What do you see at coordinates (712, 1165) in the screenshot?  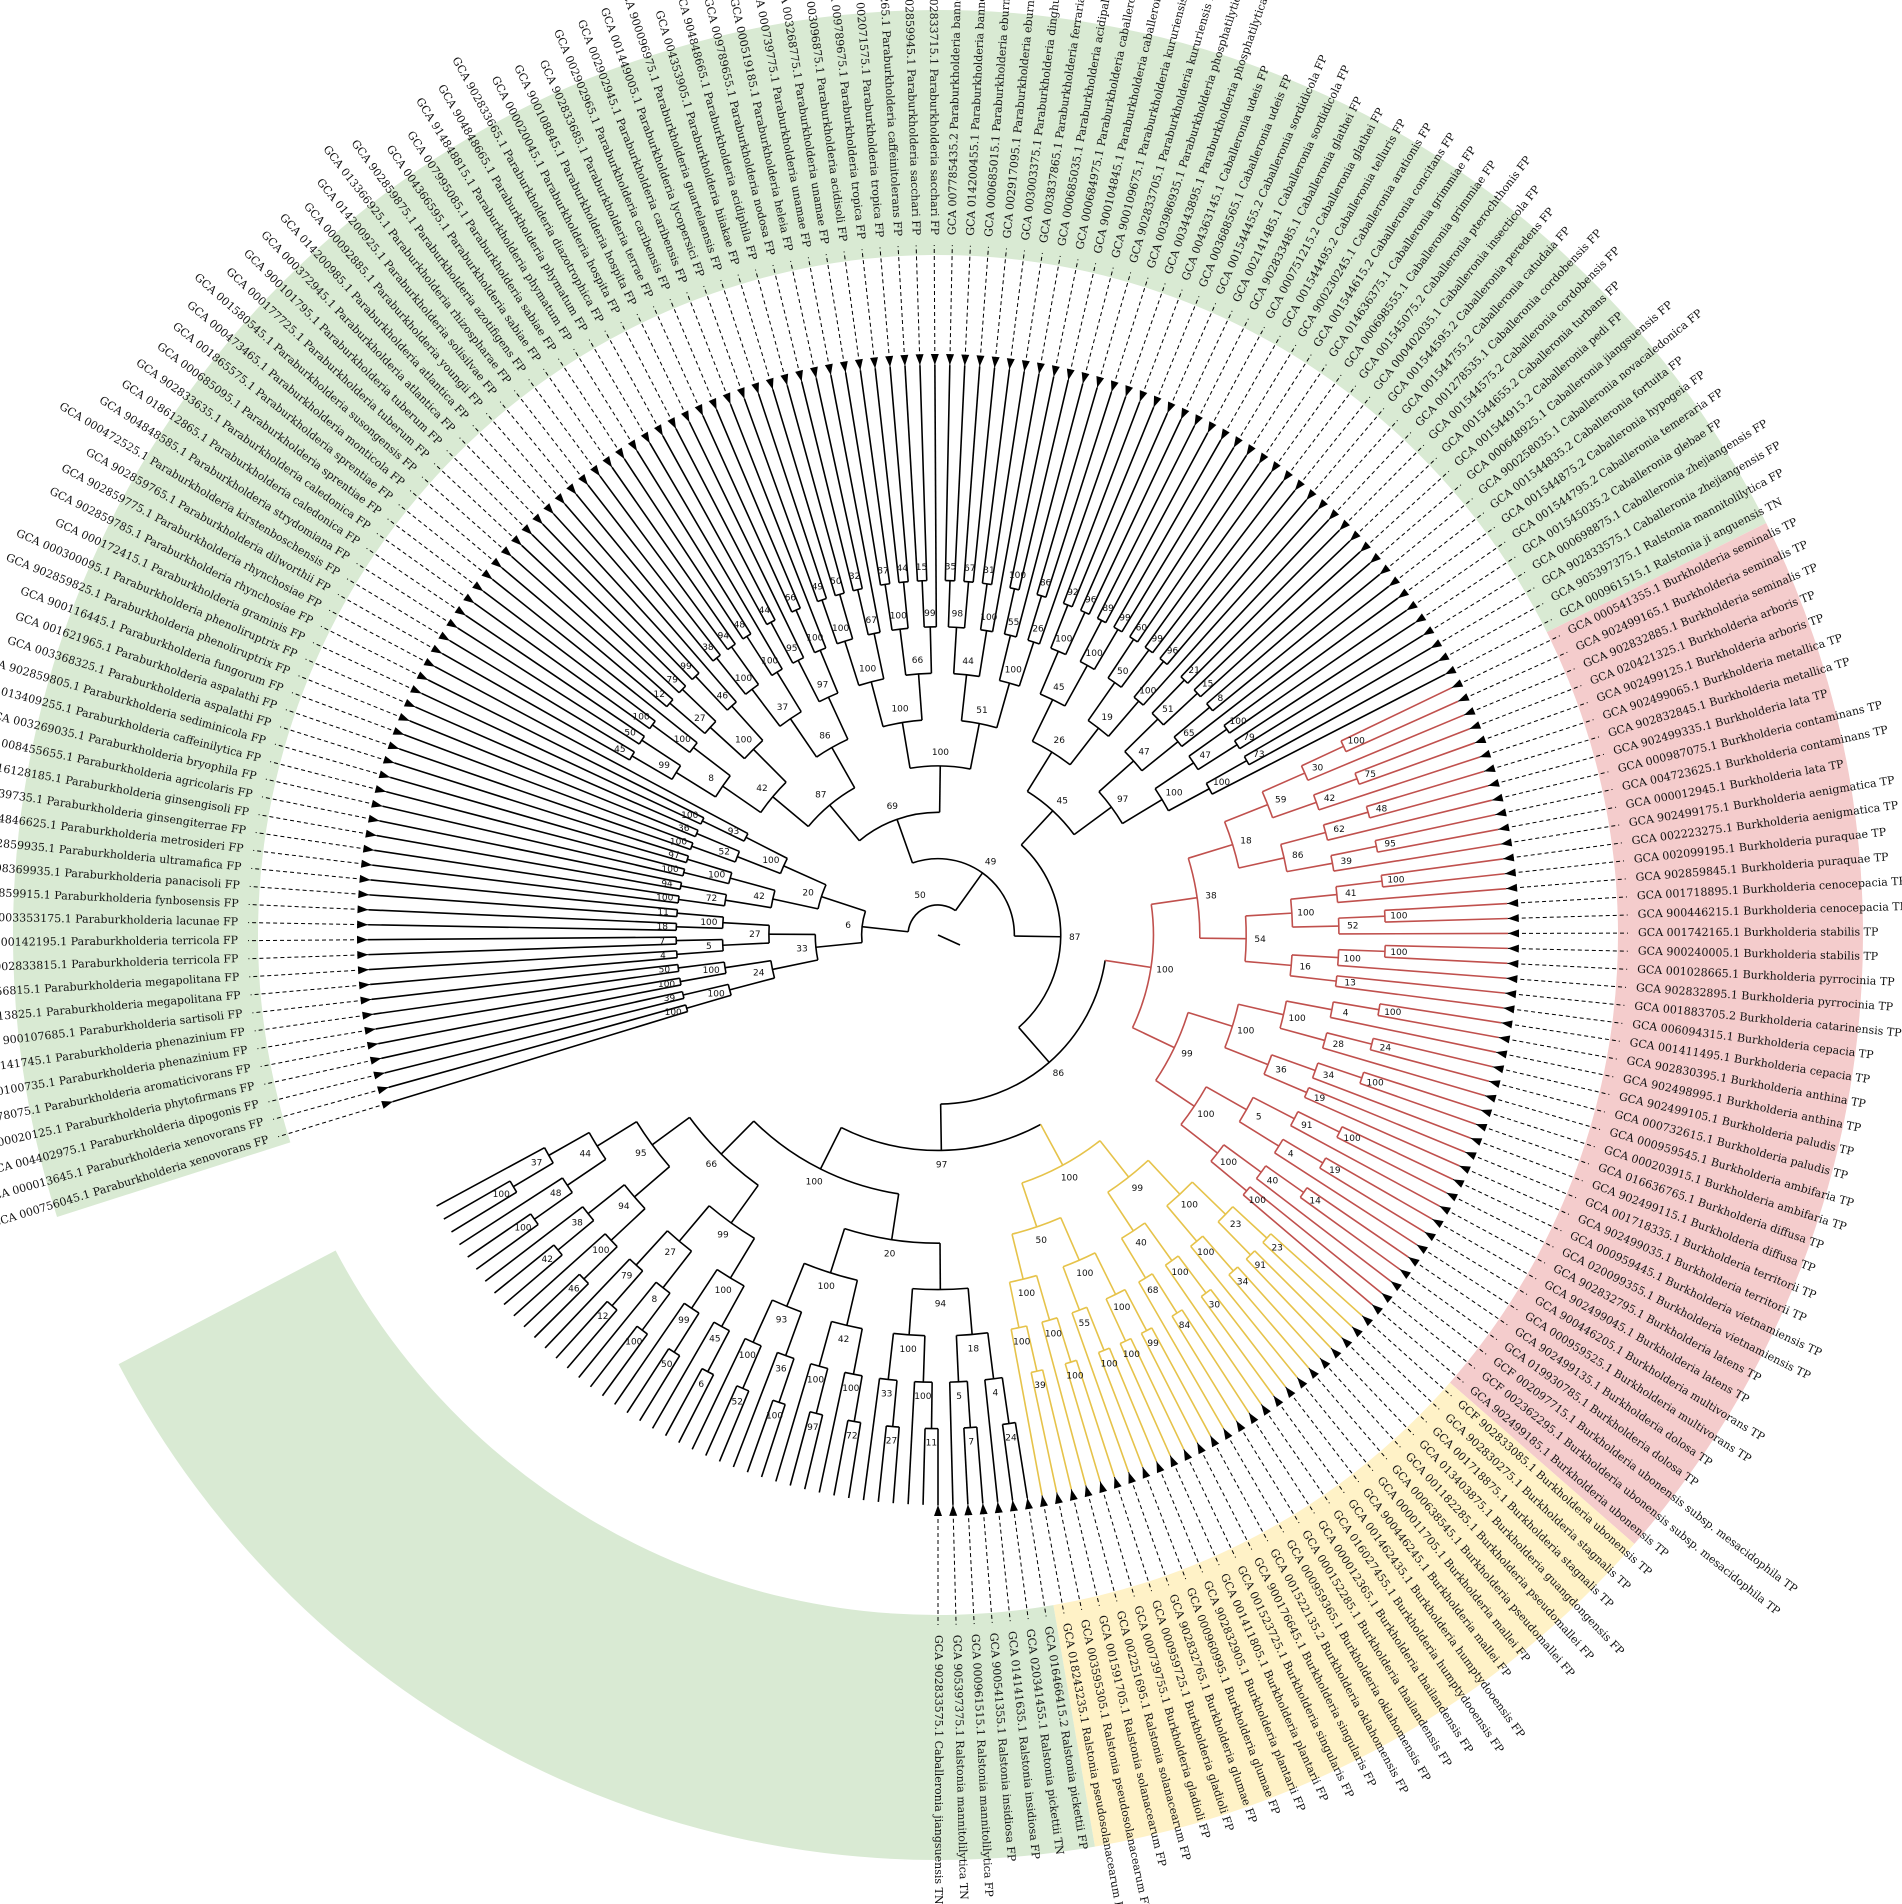 I see `bootstrap-value: 66` at bounding box center [712, 1165].